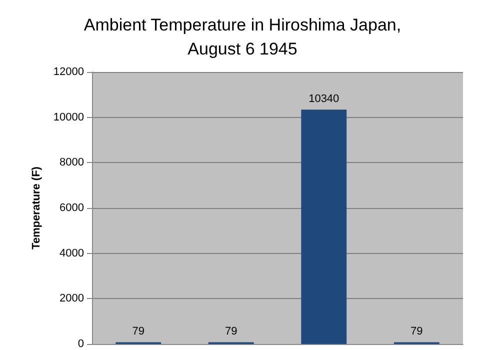 The height and width of the screenshot is (350, 485). I want to click on y-tick-label: 10000, so click(68, 117).